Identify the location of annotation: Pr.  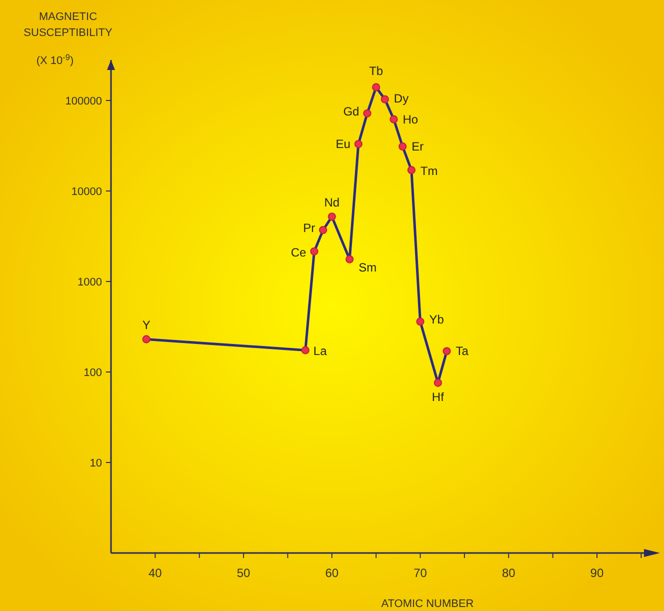
(309, 228).